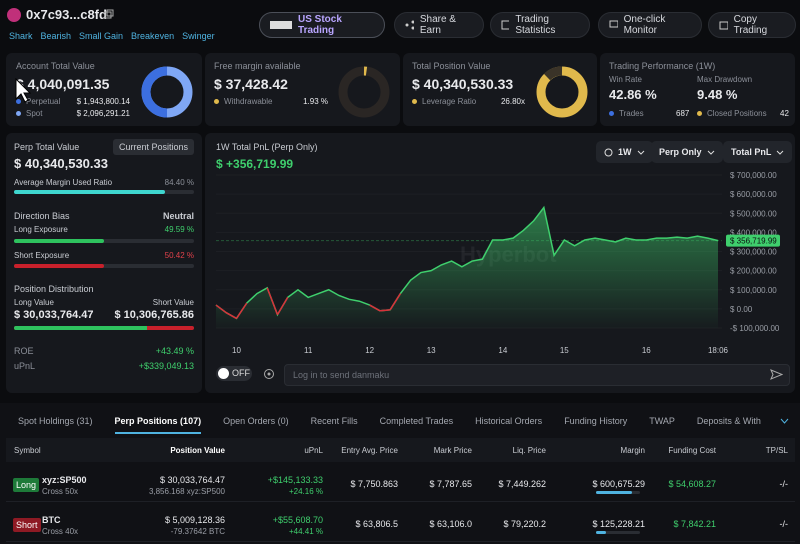 This screenshot has width=800, height=544. What do you see at coordinates (753, 232) in the screenshot?
I see `y-tick-label: $ 400,000.00` at bounding box center [753, 232].